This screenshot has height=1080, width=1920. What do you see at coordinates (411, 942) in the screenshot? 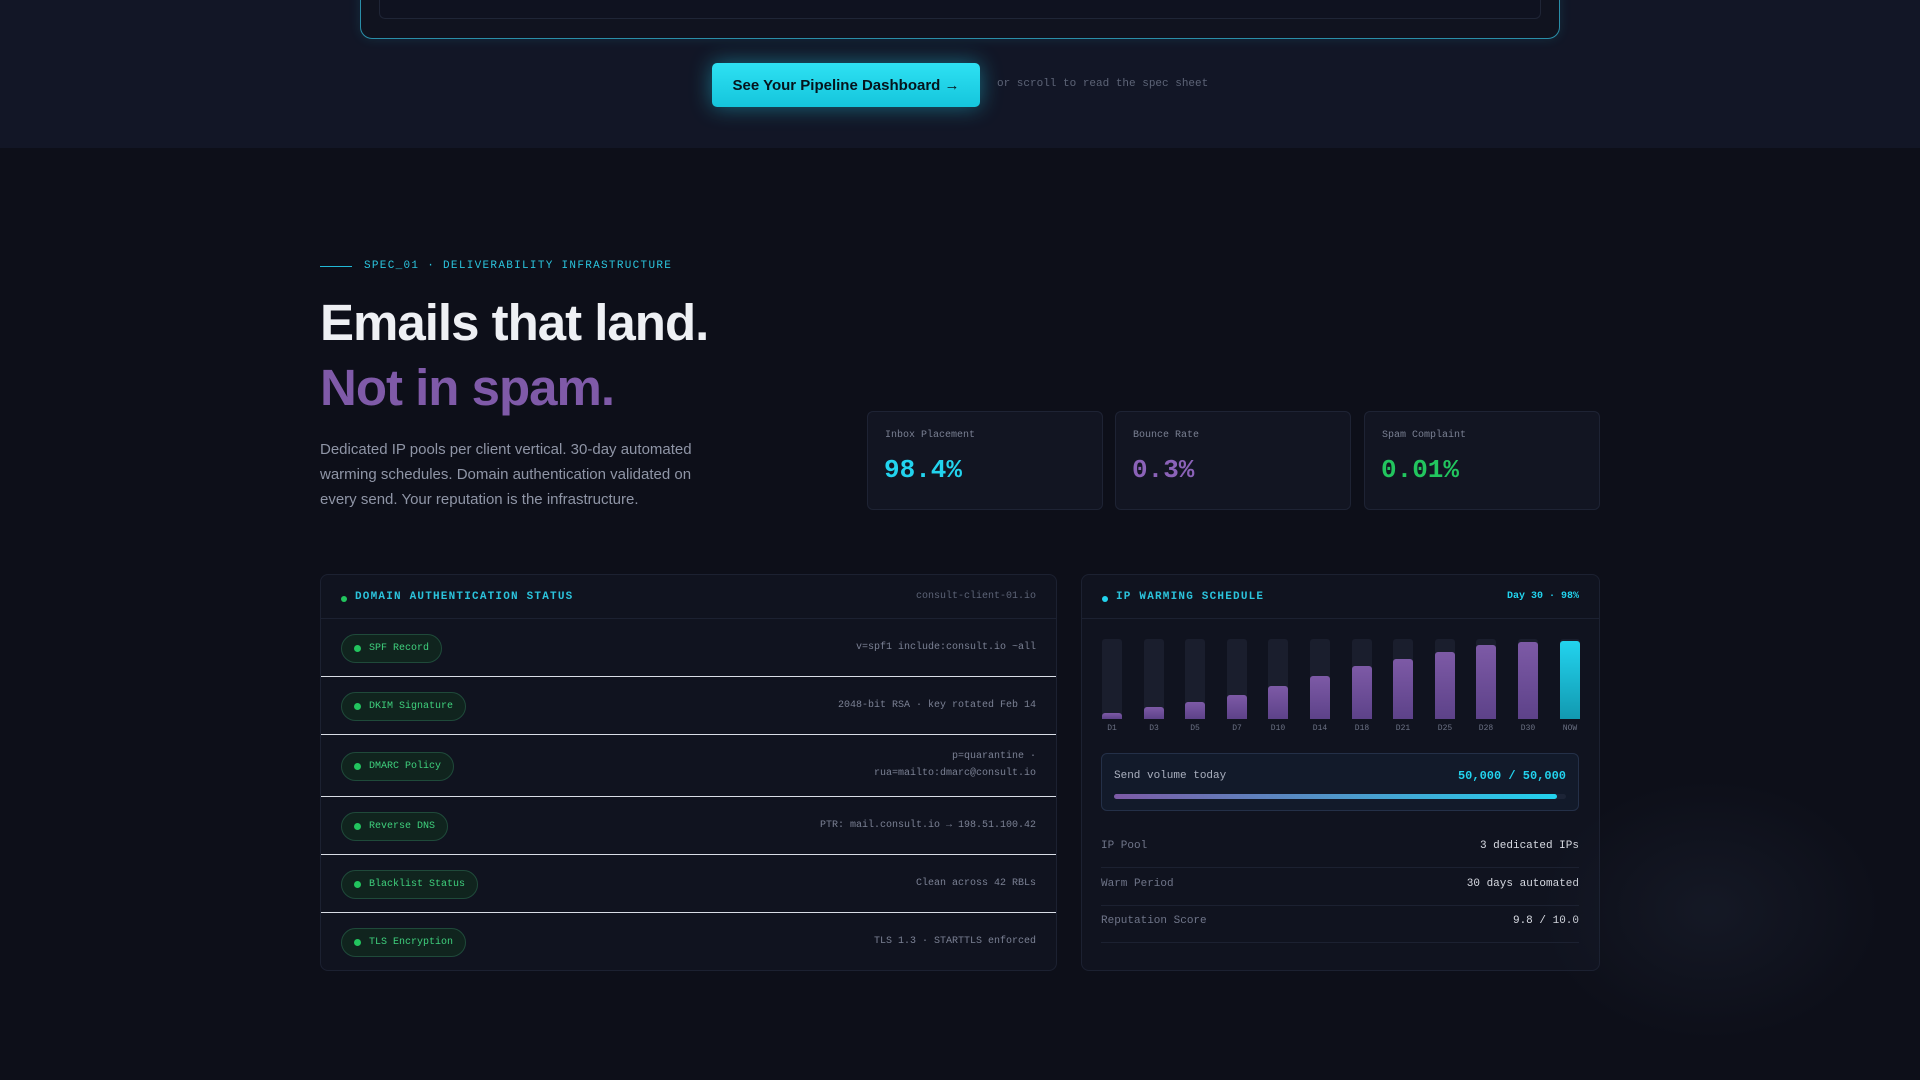
I see `auth-check-label: TLS Encryption` at bounding box center [411, 942].